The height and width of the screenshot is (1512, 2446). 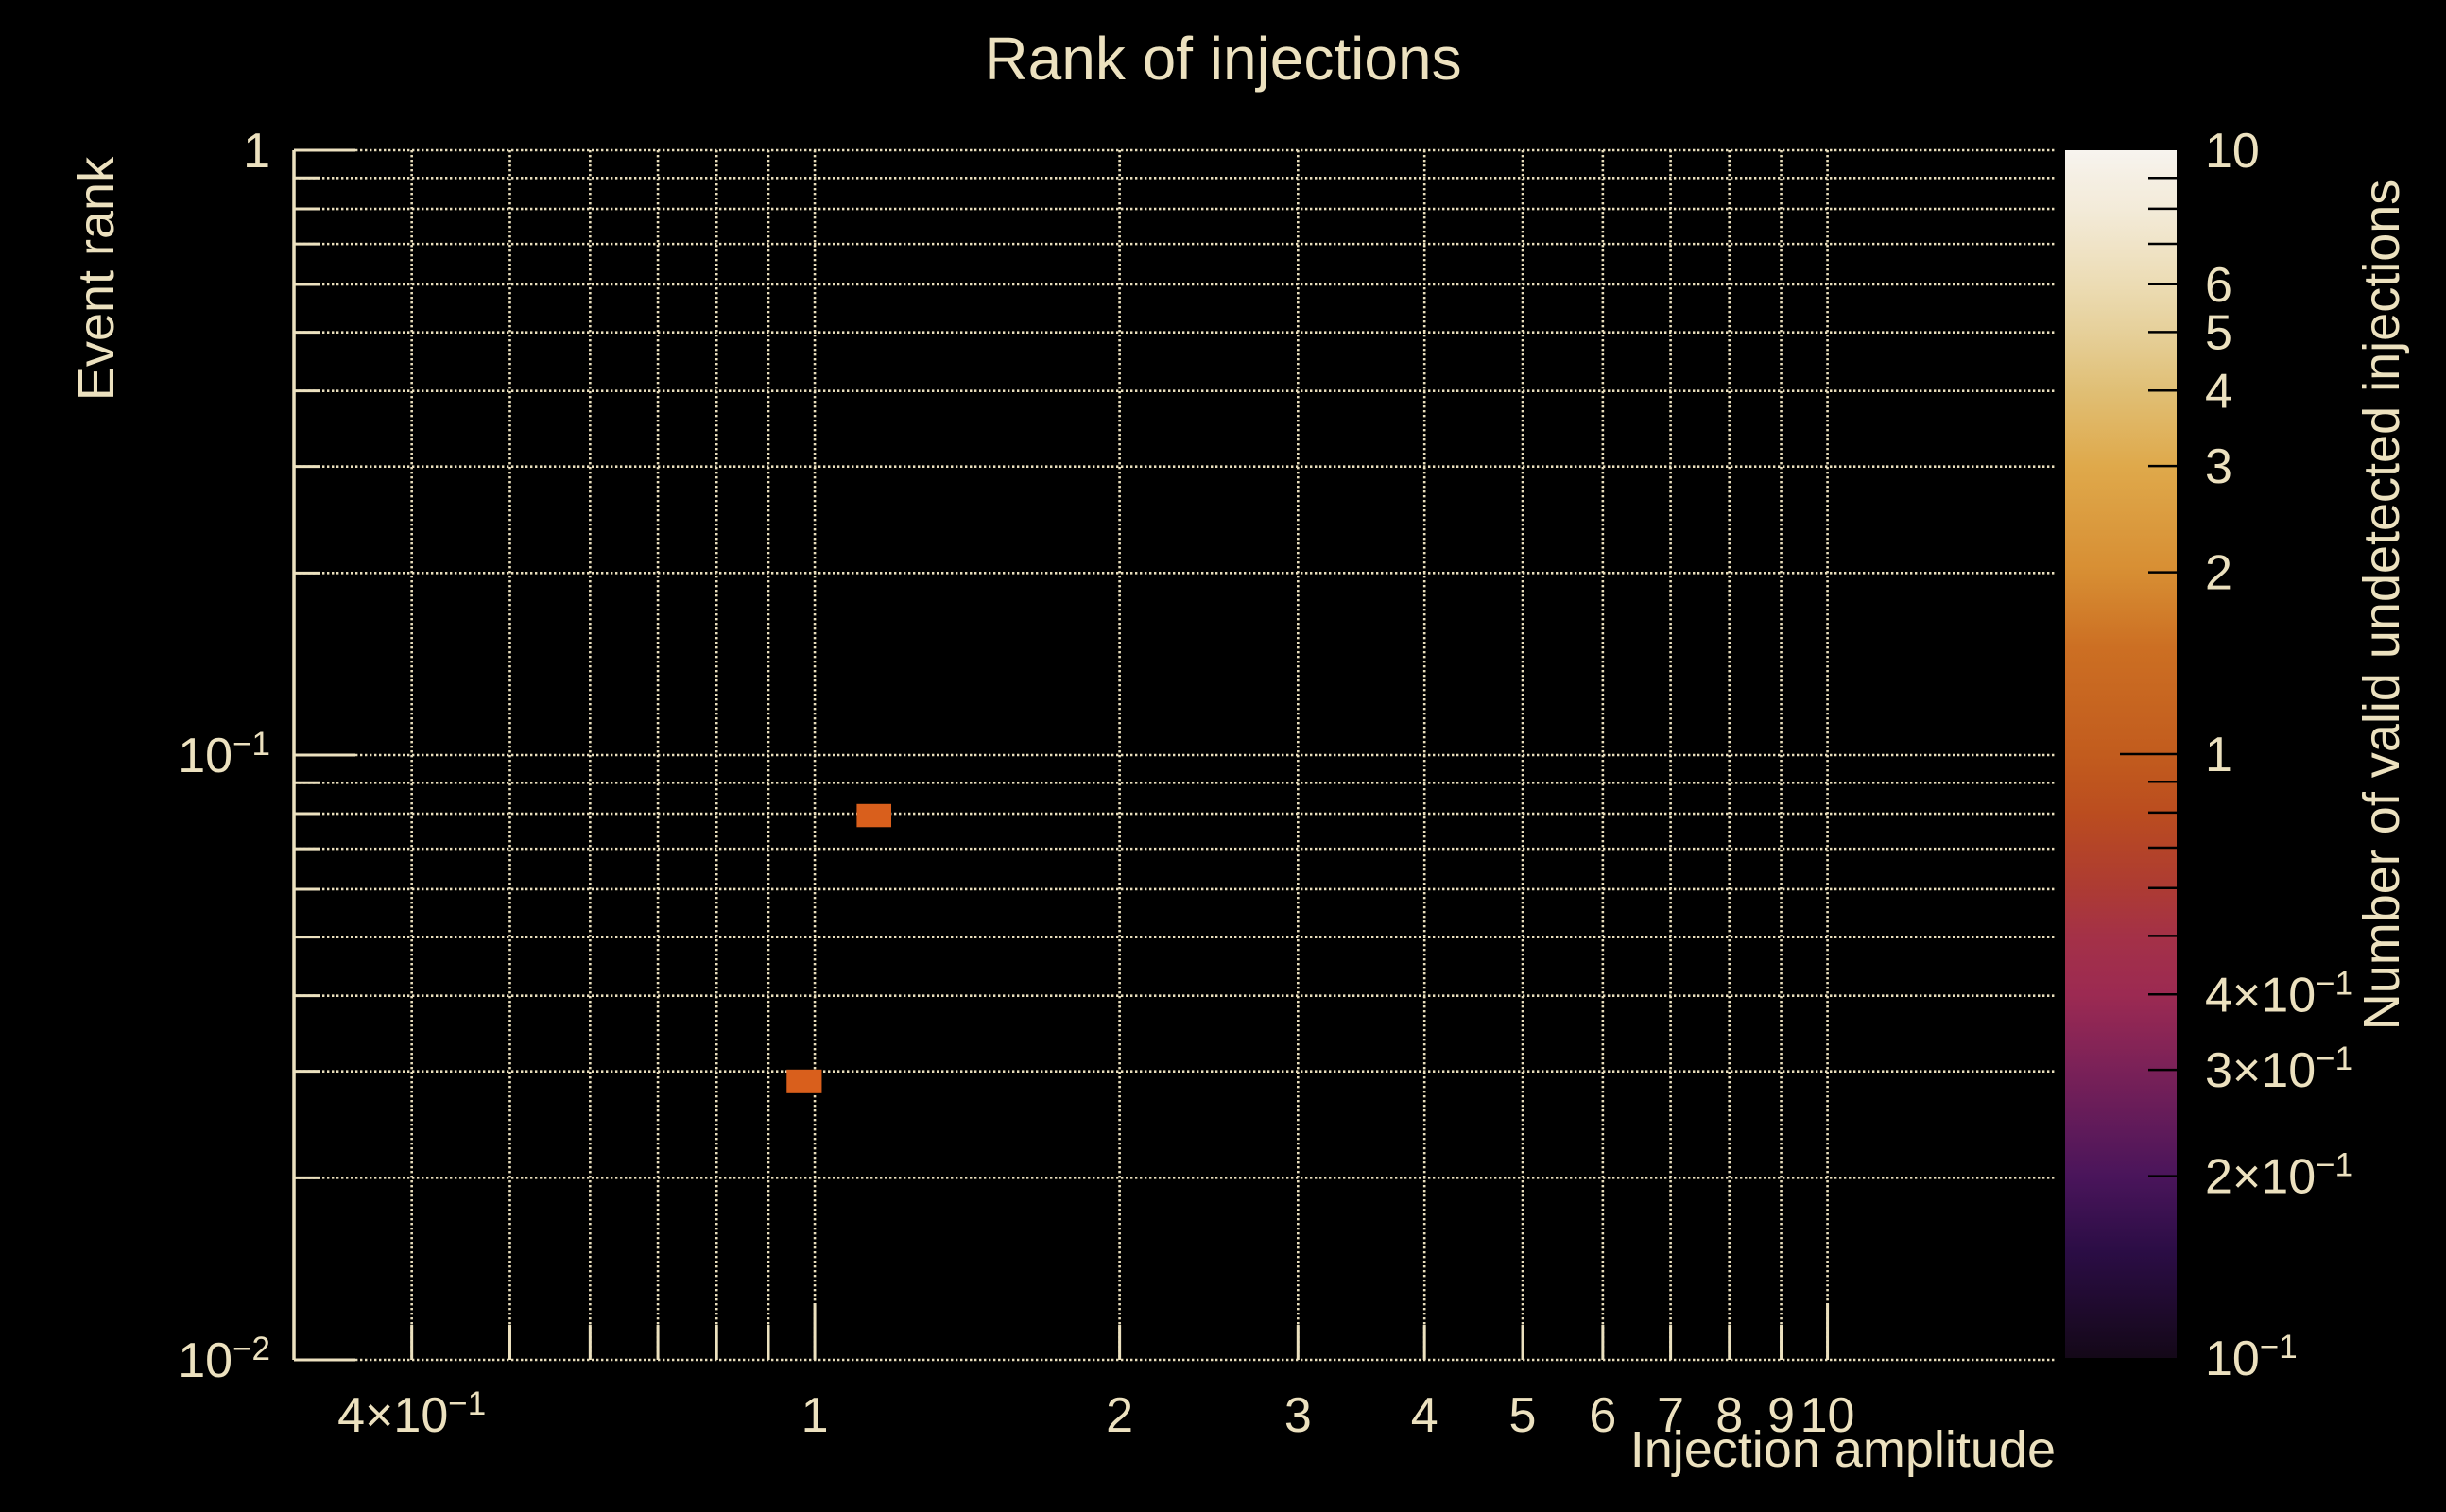 What do you see at coordinates (1222, 59) in the screenshot?
I see `chart-title: Rank of injections` at bounding box center [1222, 59].